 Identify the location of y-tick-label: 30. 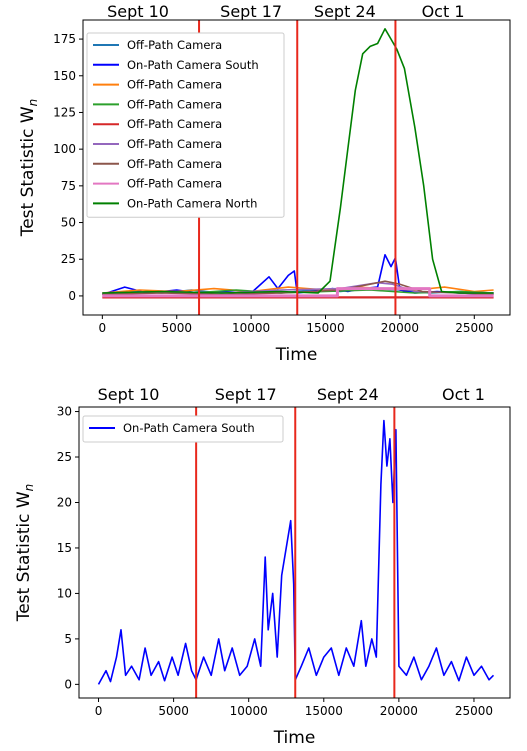
(64, 412).